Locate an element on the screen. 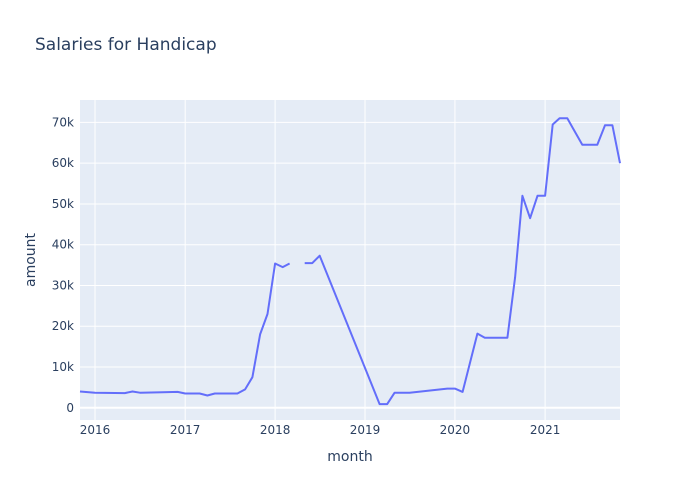  y-tick-label: 40k is located at coordinates (63, 245).